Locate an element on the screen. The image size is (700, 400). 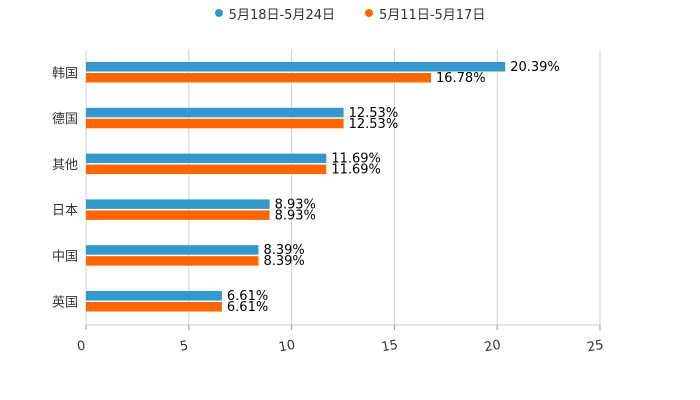
data-label-series-1-1: 12.53% is located at coordinates (374, 113).